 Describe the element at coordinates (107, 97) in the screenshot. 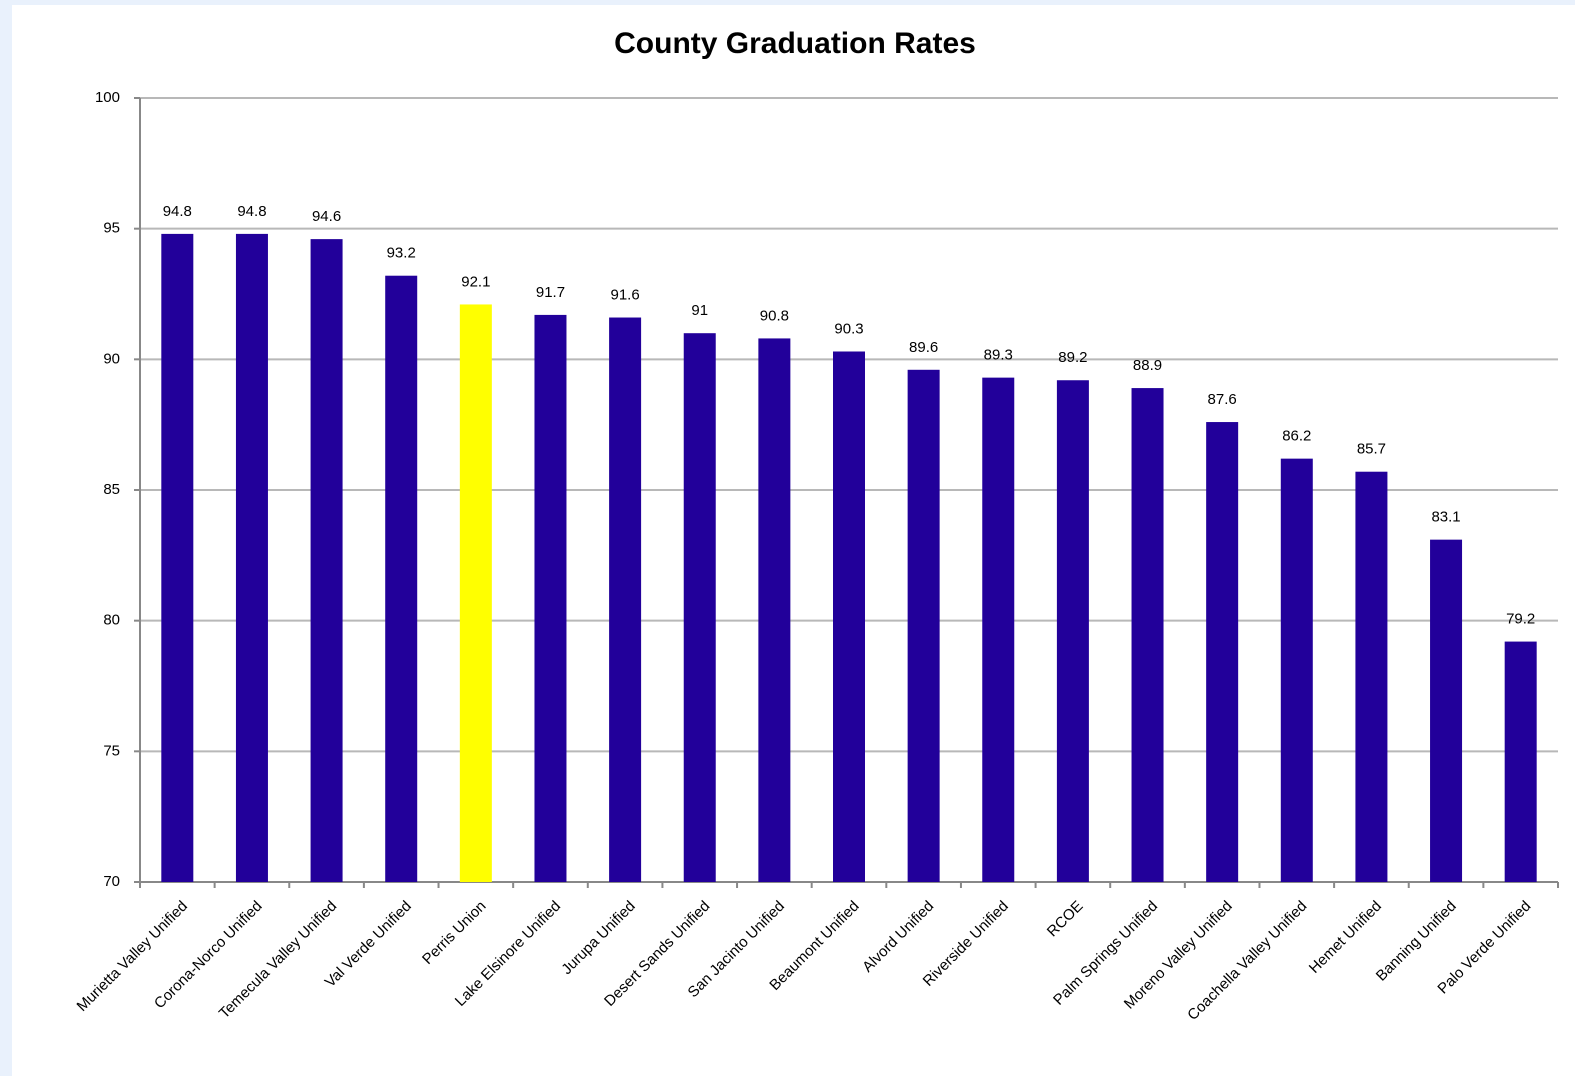

I see `y-tick-label: 100` at that location.